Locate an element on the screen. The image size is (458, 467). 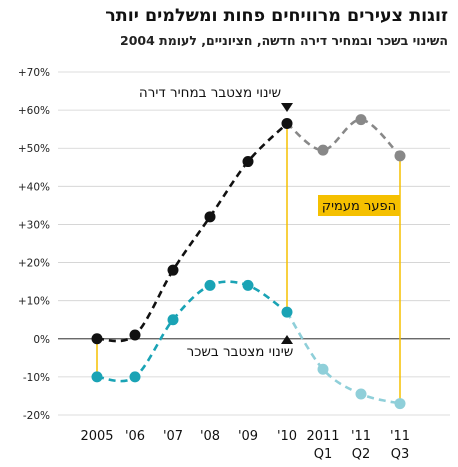
x-tick-label: '06 is located at coordinates (135, 436).